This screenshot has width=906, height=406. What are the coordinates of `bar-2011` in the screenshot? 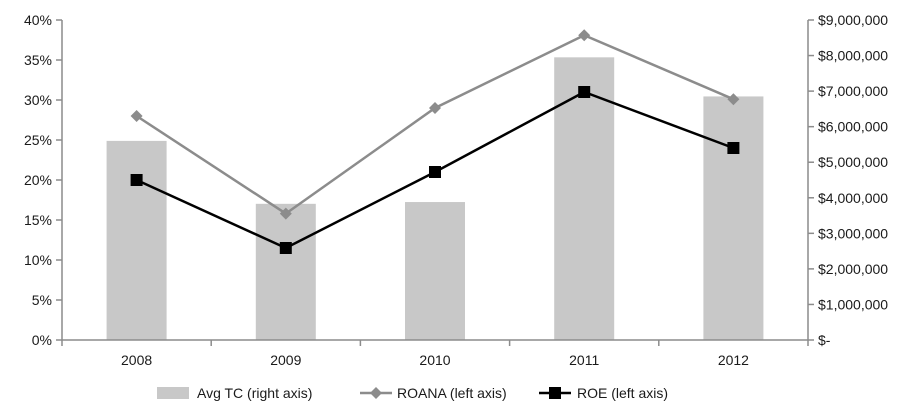 It's located at (584, 198).